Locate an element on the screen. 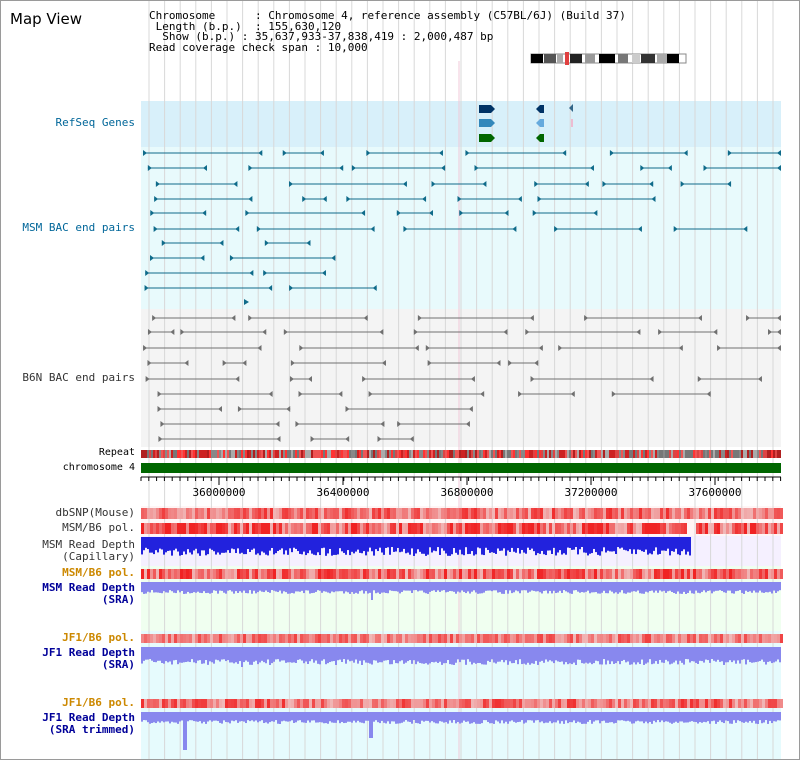 The width and height of the screenshot is (800, 760). track-label-jf1-b6-pol-2: JF1/B6 pol. is located at coordinates (98, 702).